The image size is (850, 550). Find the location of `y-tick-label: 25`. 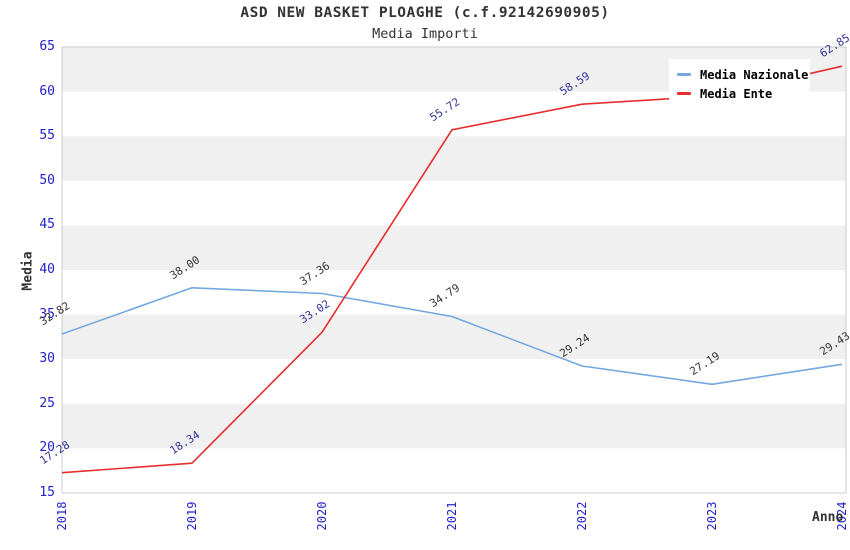

y-tick-label: 25 is located at coordinates (47, 403).